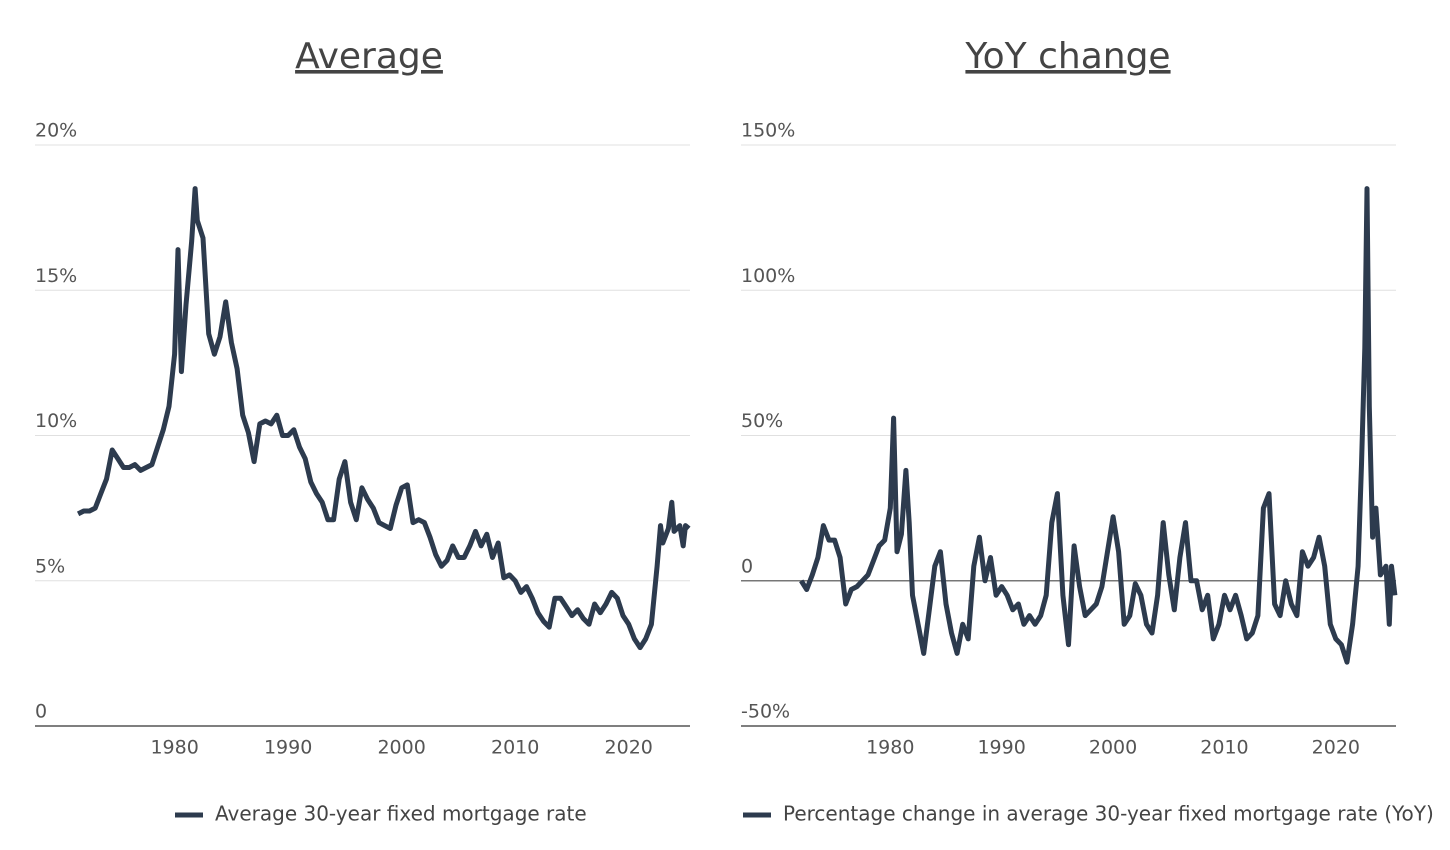  Describe the element at coordinates (765, 712) in the screenshot. I see `y-tick-label: -50%` at that location.